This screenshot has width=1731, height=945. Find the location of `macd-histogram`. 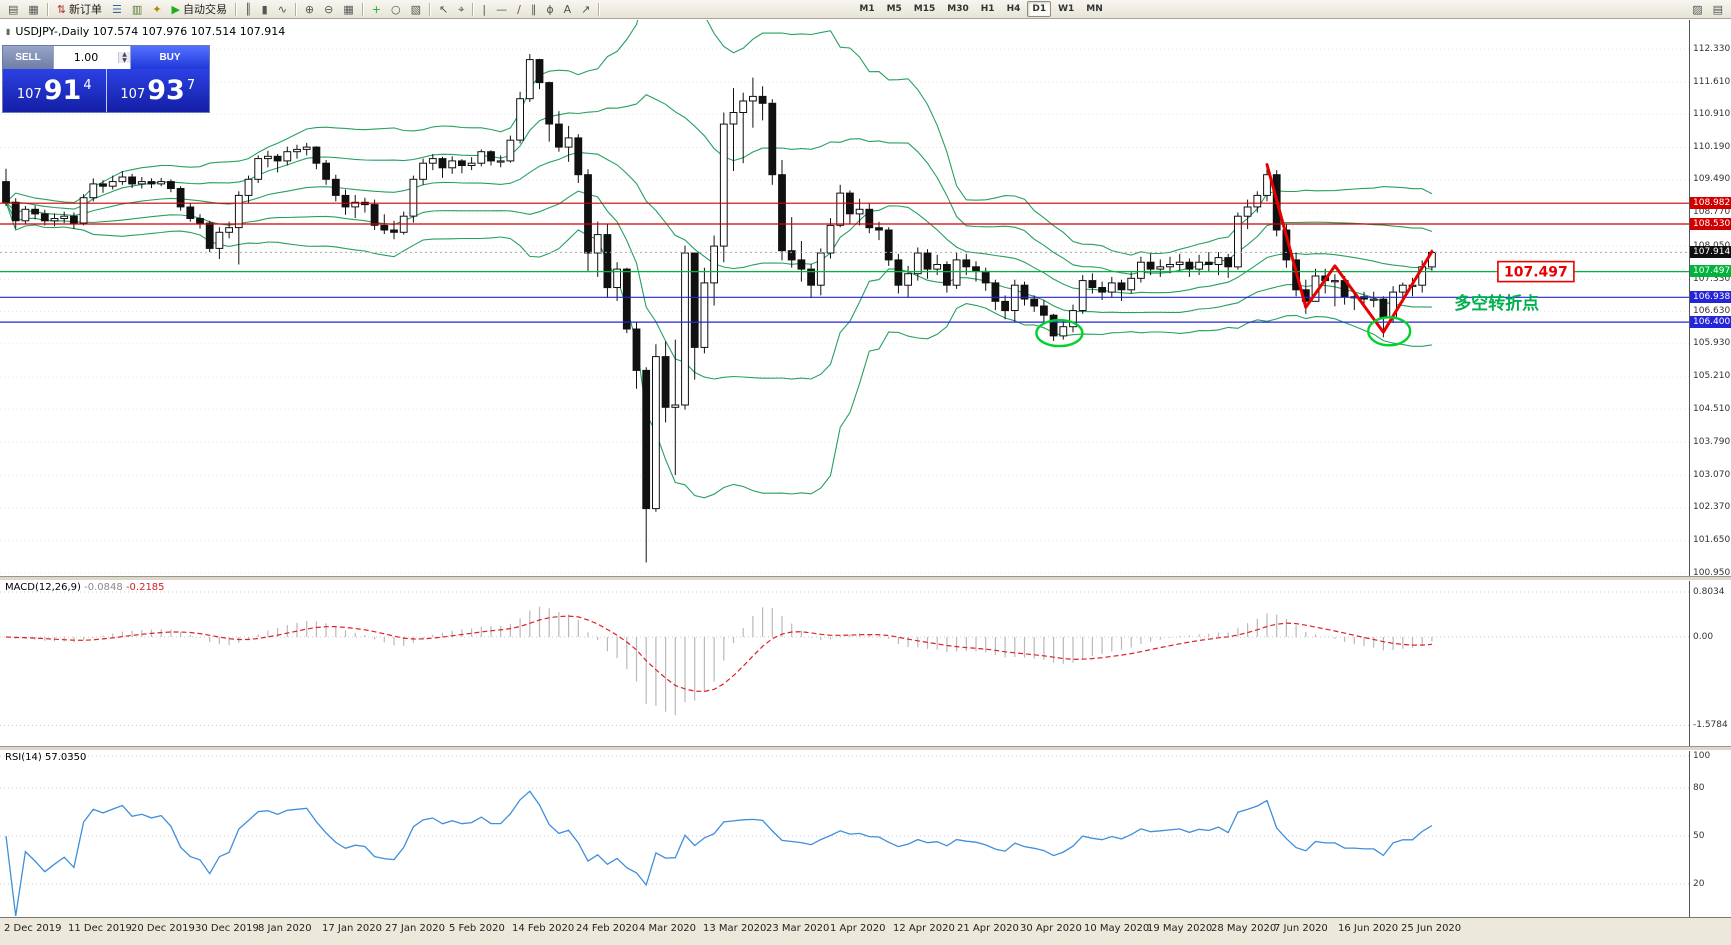

macd-histogram is located at coordinates (724, 661).